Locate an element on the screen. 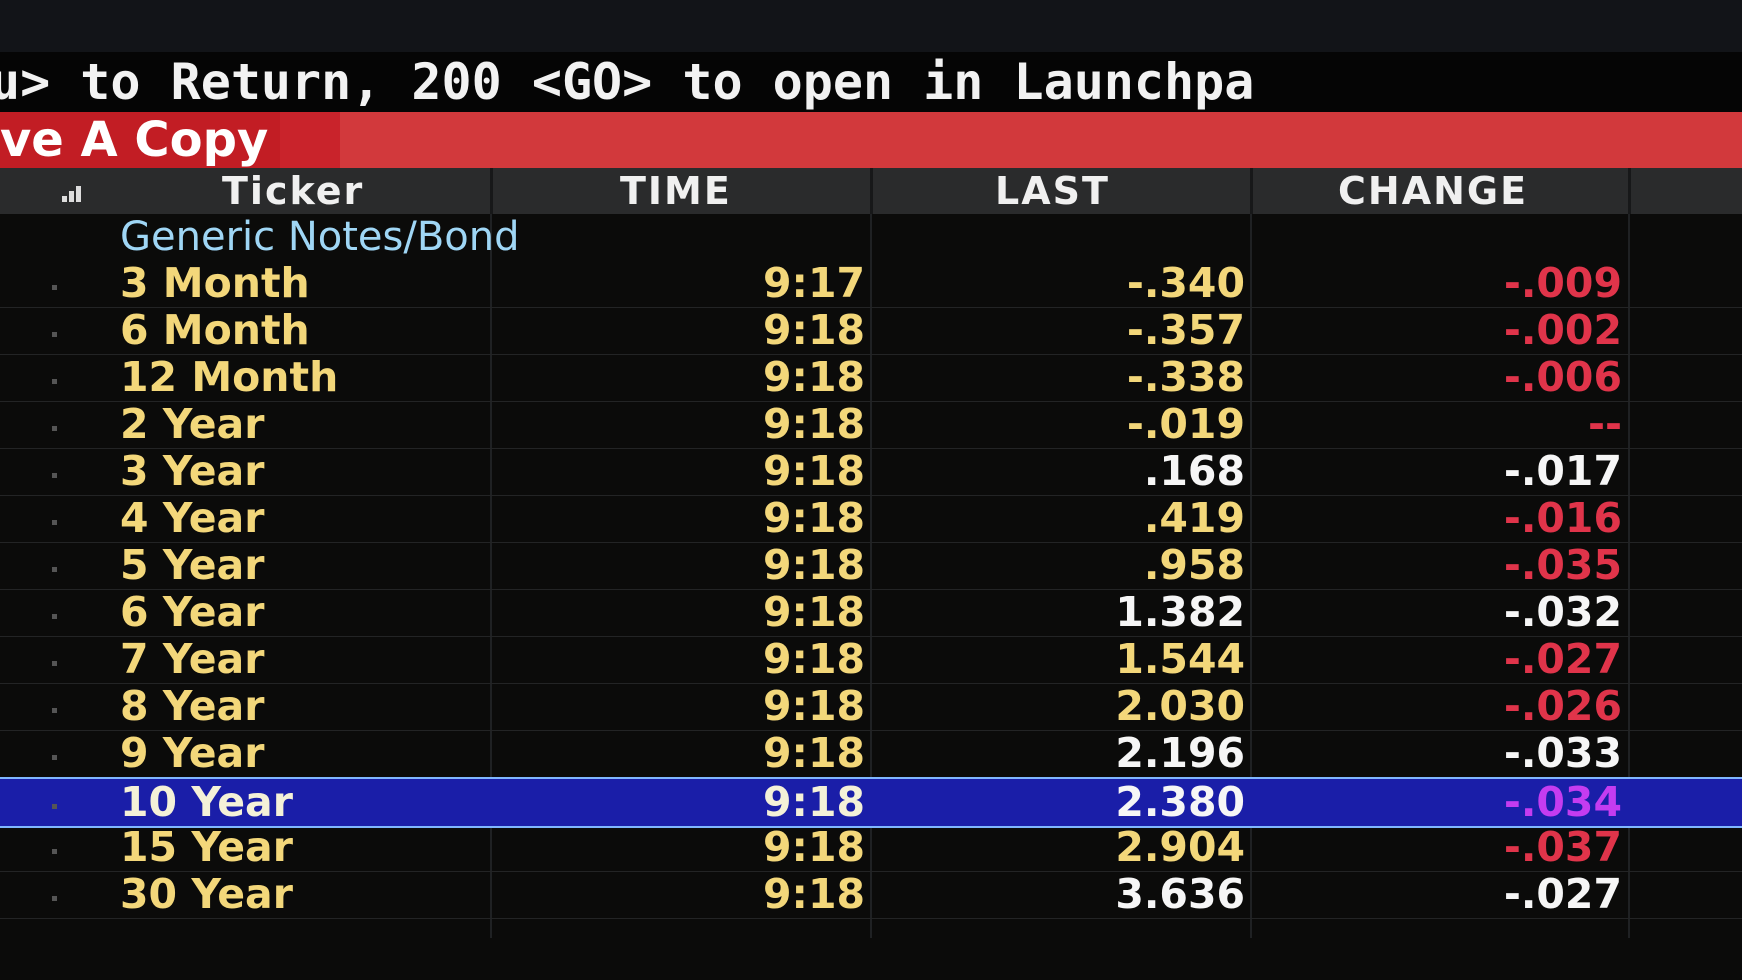 This screenshot has width=1742, height=980. table-row: 4 Year 9:18 .419 -.016 is located at coordinates (871, 519).